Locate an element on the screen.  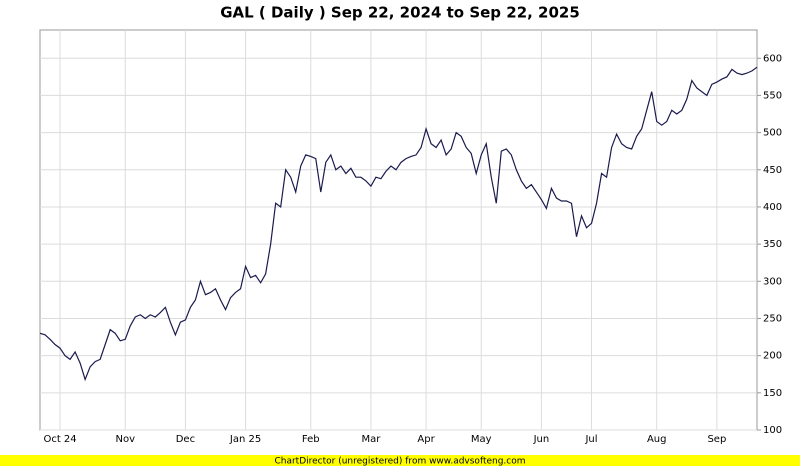
footer-bar is located at coordinates (400, 460).